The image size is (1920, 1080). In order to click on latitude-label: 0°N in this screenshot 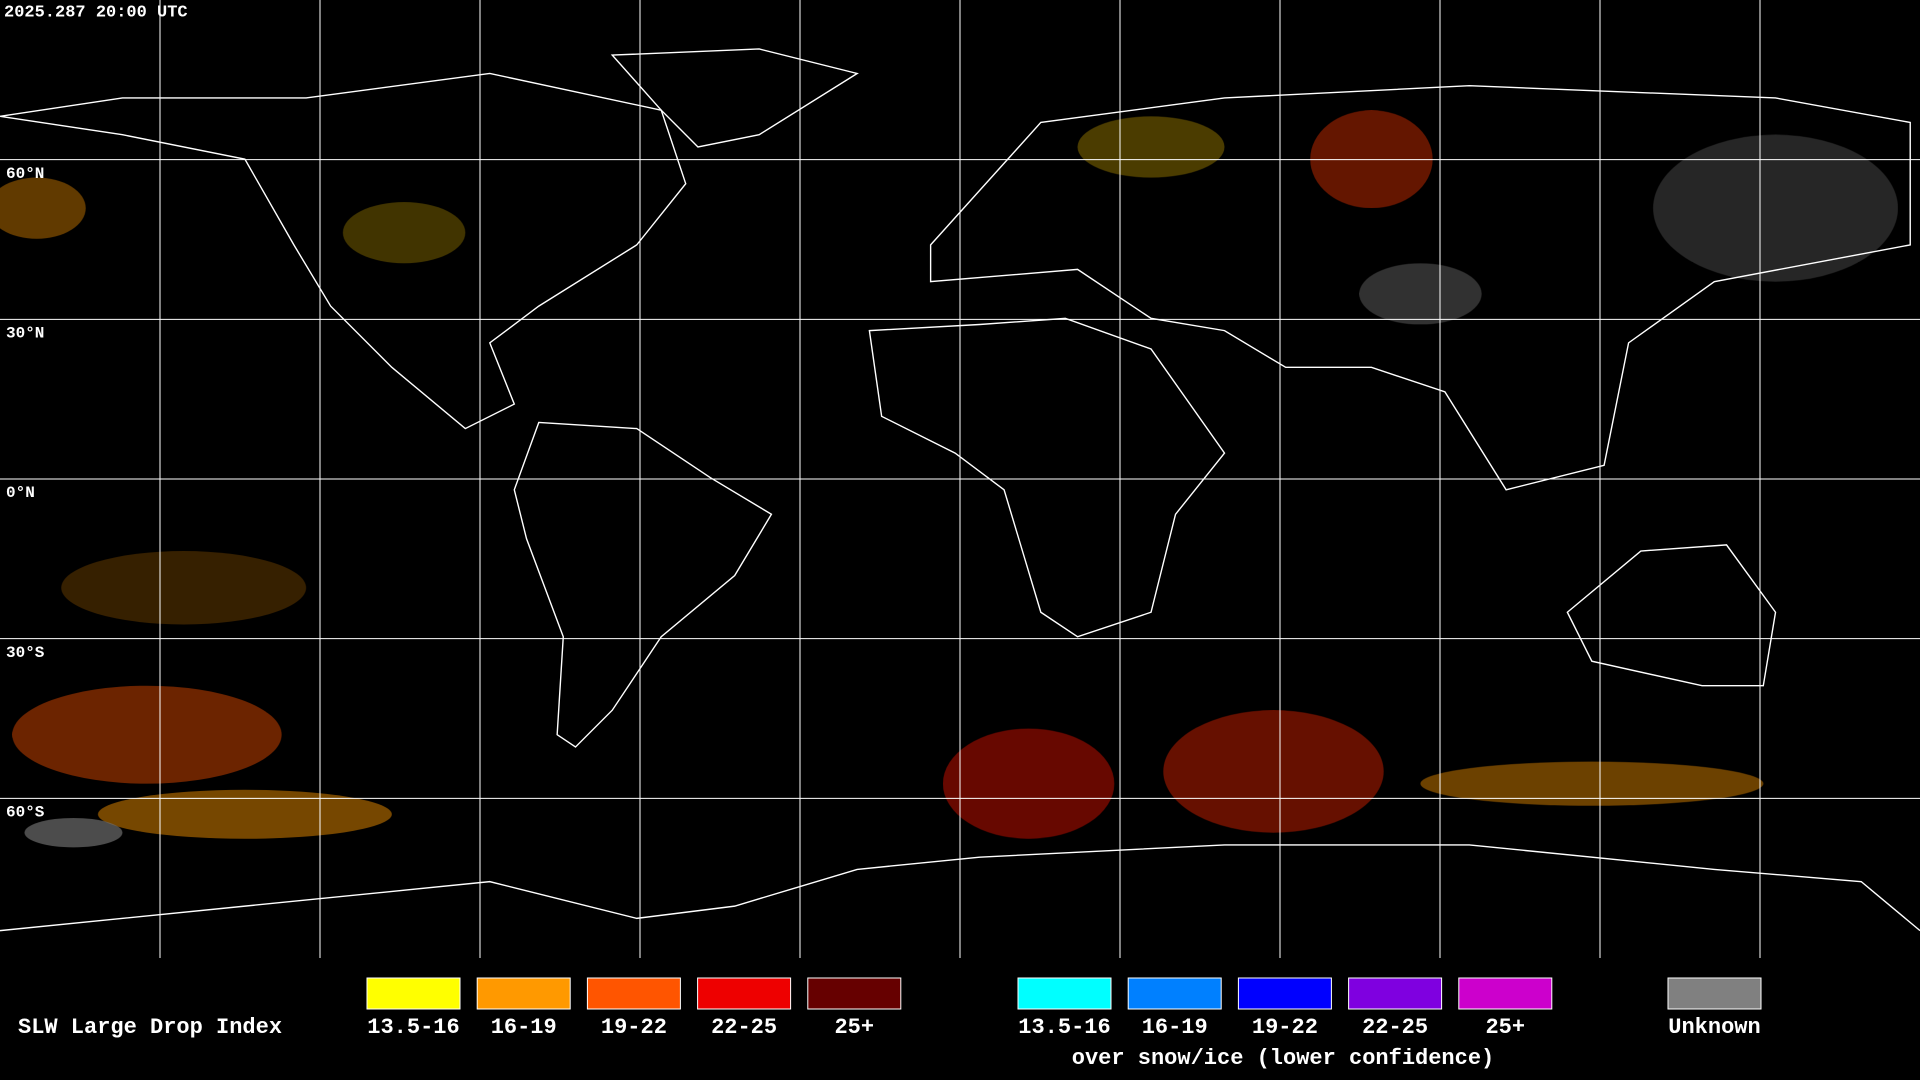, I will do `click(20, 493)`.